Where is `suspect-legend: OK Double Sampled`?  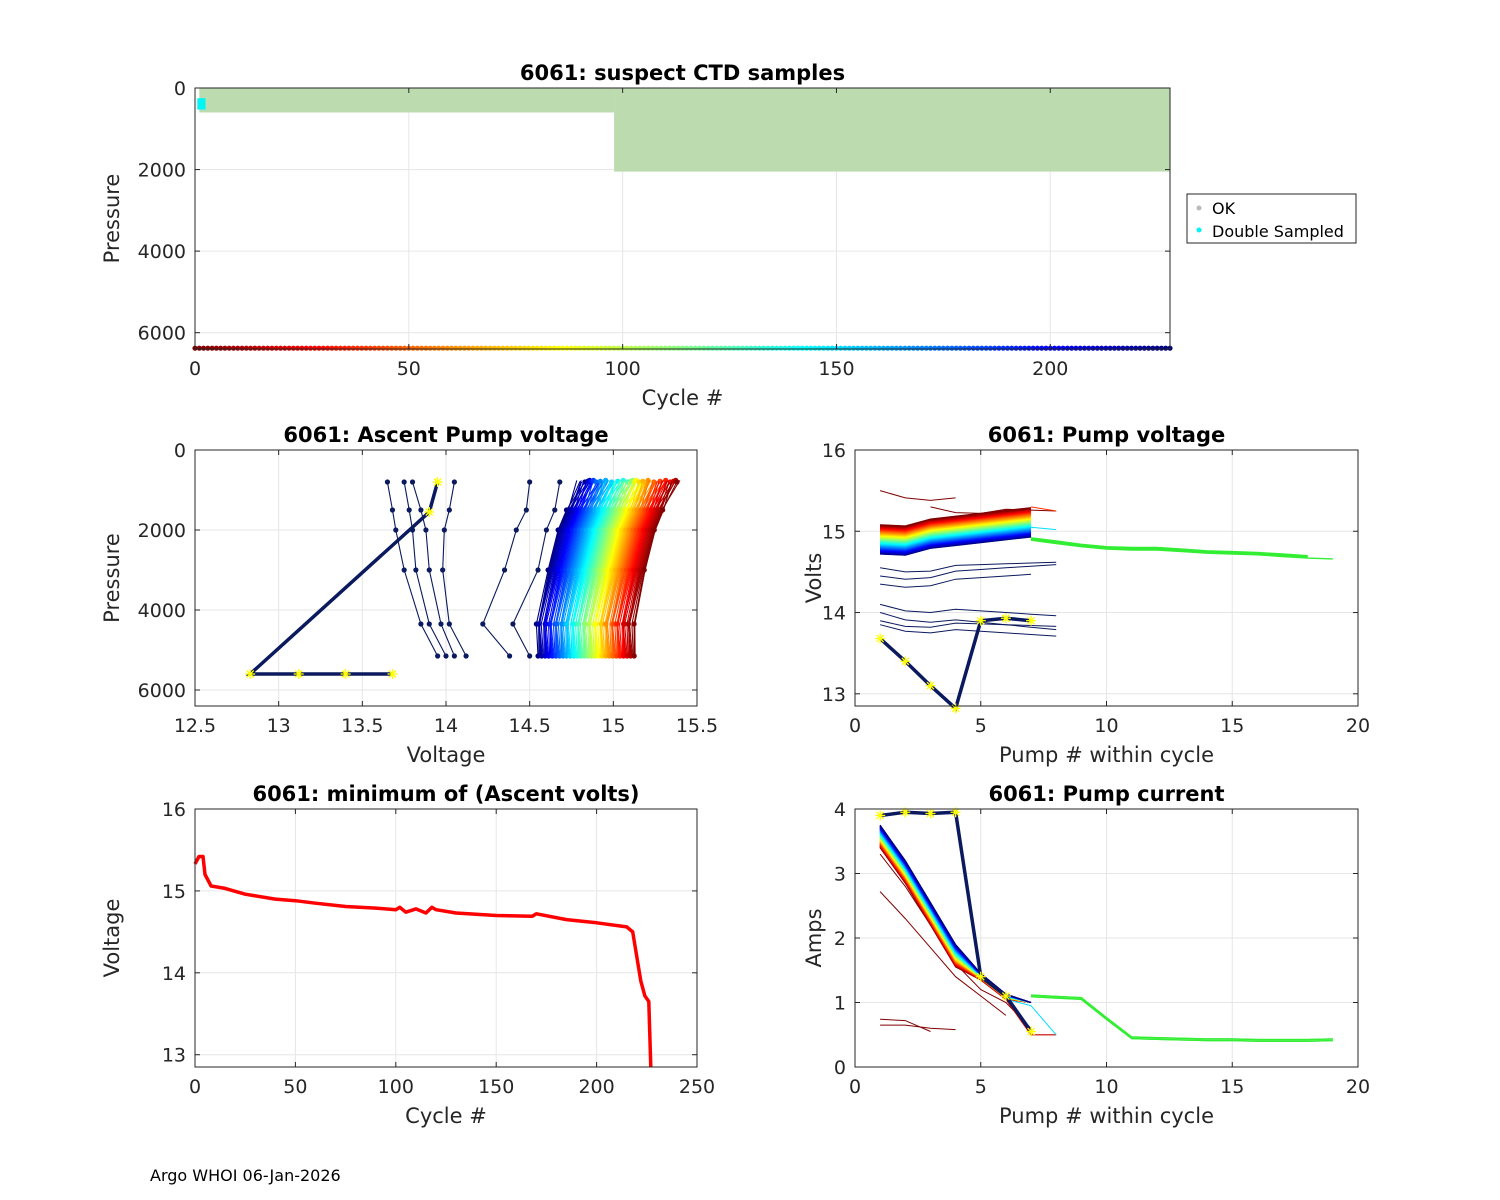
suspect-legend: OK Double Sampled is located at coordinates (1271, 218).